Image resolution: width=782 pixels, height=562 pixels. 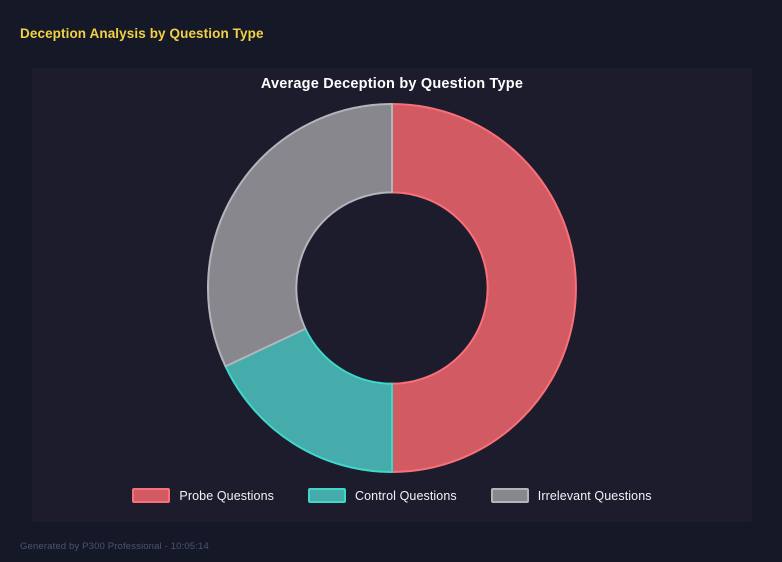 I want to click on legend-item-label: Irrelevant Questions, so click(x=594, y=495).